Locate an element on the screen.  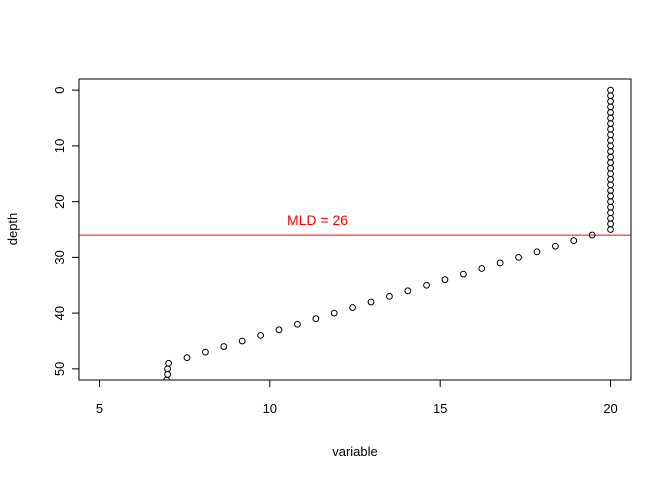
y-tick-label: 30 is located at coordinates (59, 257).